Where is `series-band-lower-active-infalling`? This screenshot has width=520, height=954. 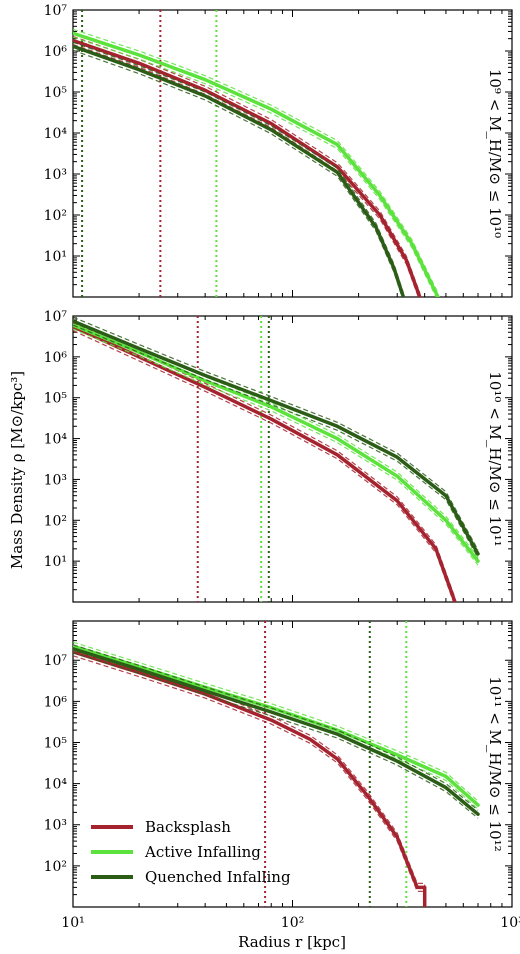 series-band-lower-active-infalling is located at coordinates (276, 729).